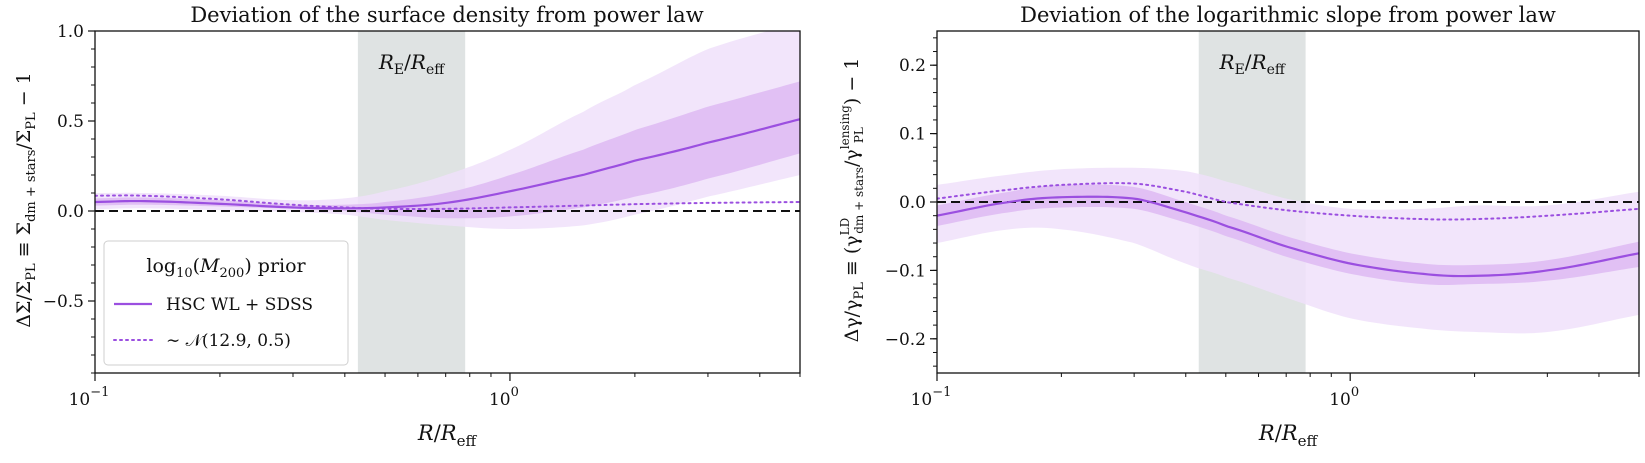 The height and width of the screenshot is (463, 1645). What do you see at coordinates (228, 341) in the screenshot?
I see `legend-label-normal-prior: ∼ 𝒩(12.9, 0.5)` at bounding box center [228, 341].